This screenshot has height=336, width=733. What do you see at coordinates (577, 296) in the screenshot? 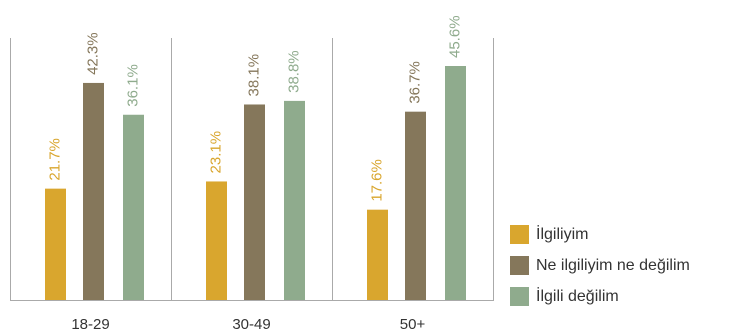
I see `legend-label-ilgili-degilim: İlgili değilim` at bounding box center [577, 296].